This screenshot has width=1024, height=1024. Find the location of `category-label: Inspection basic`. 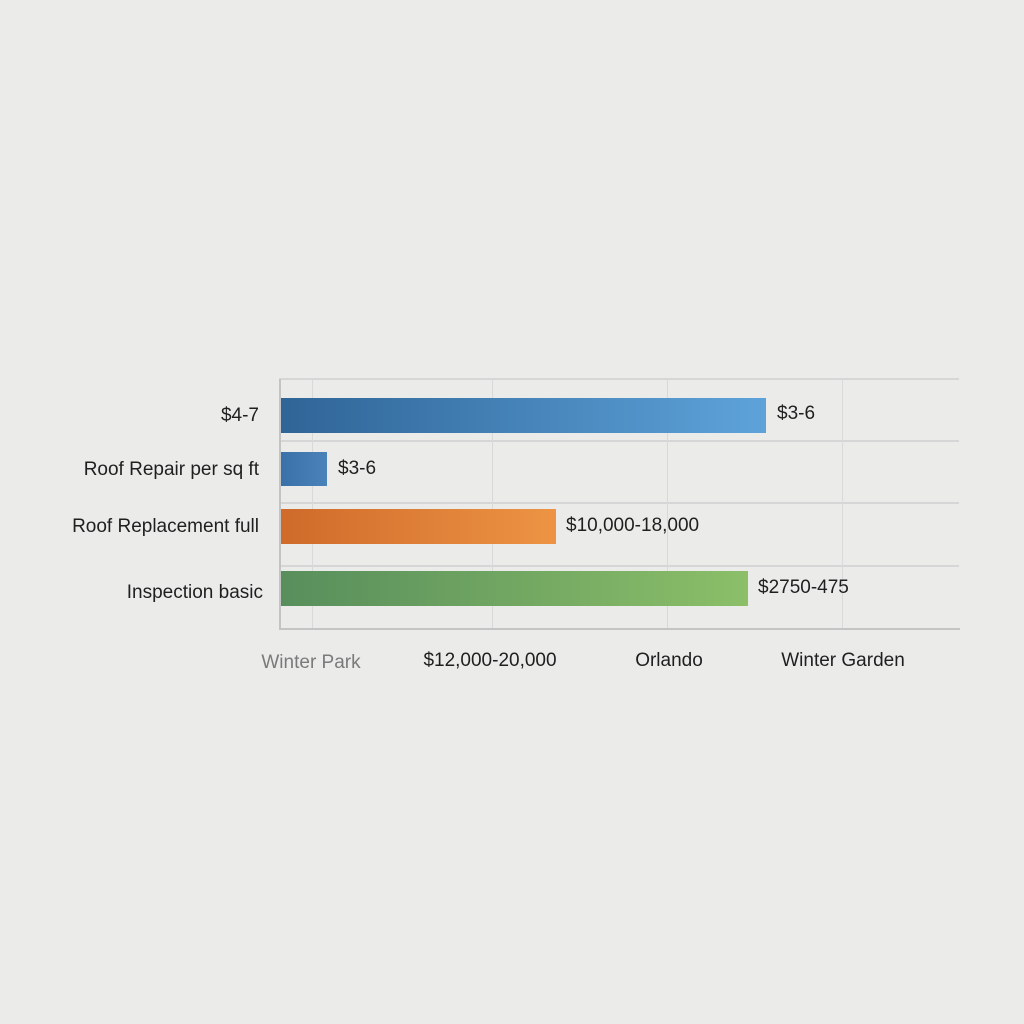

category-label: Inspection basic is located at coordinates (194, 592).